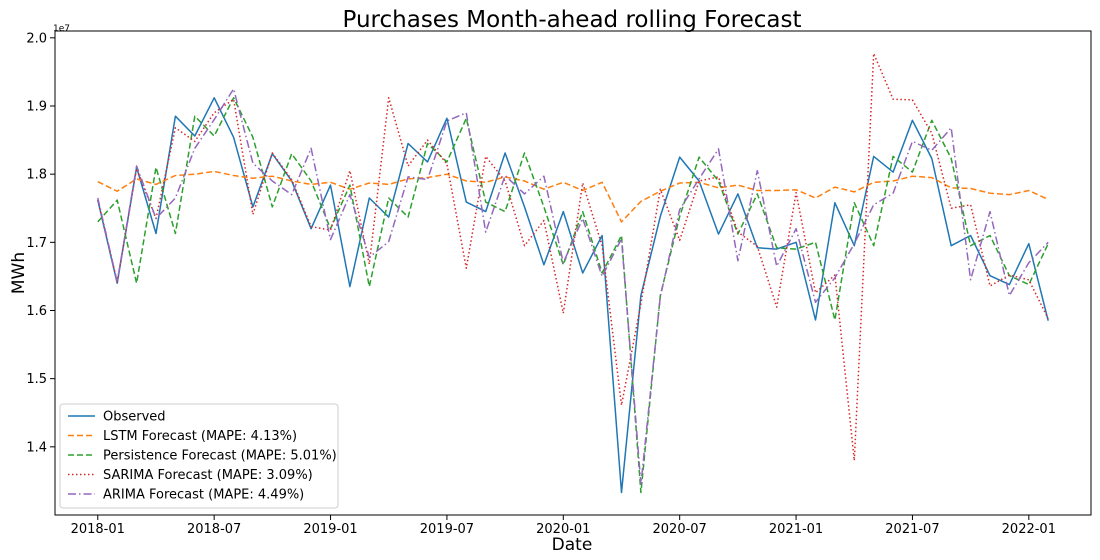 This screenshot has width=1100, height=560. I want to click on y-tick-label: 1.7, so click(36, 243).